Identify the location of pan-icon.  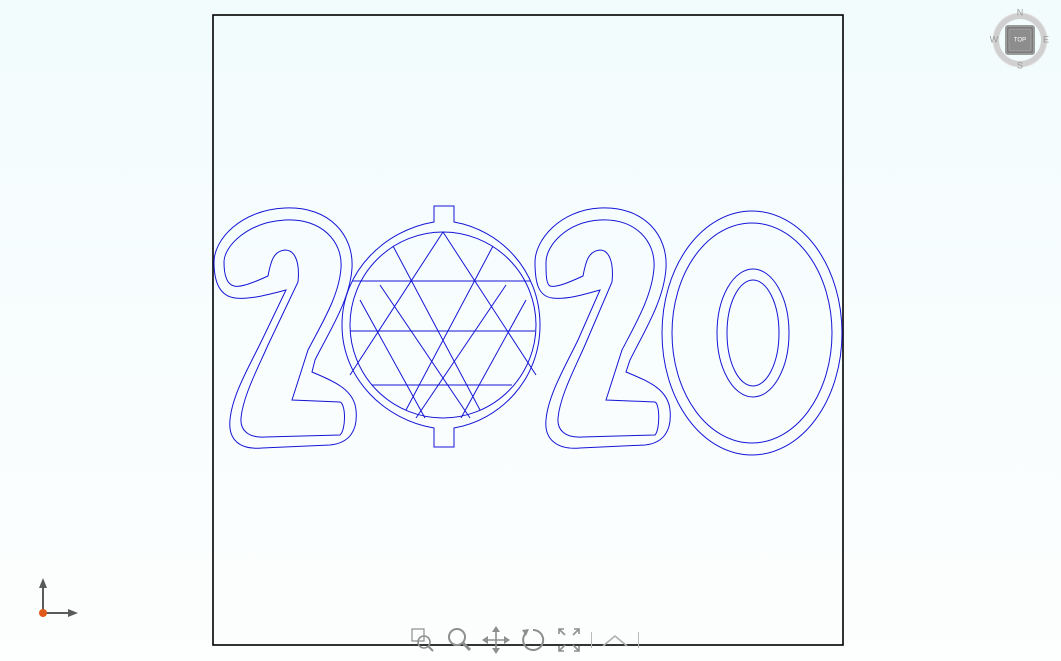
(496, 640).